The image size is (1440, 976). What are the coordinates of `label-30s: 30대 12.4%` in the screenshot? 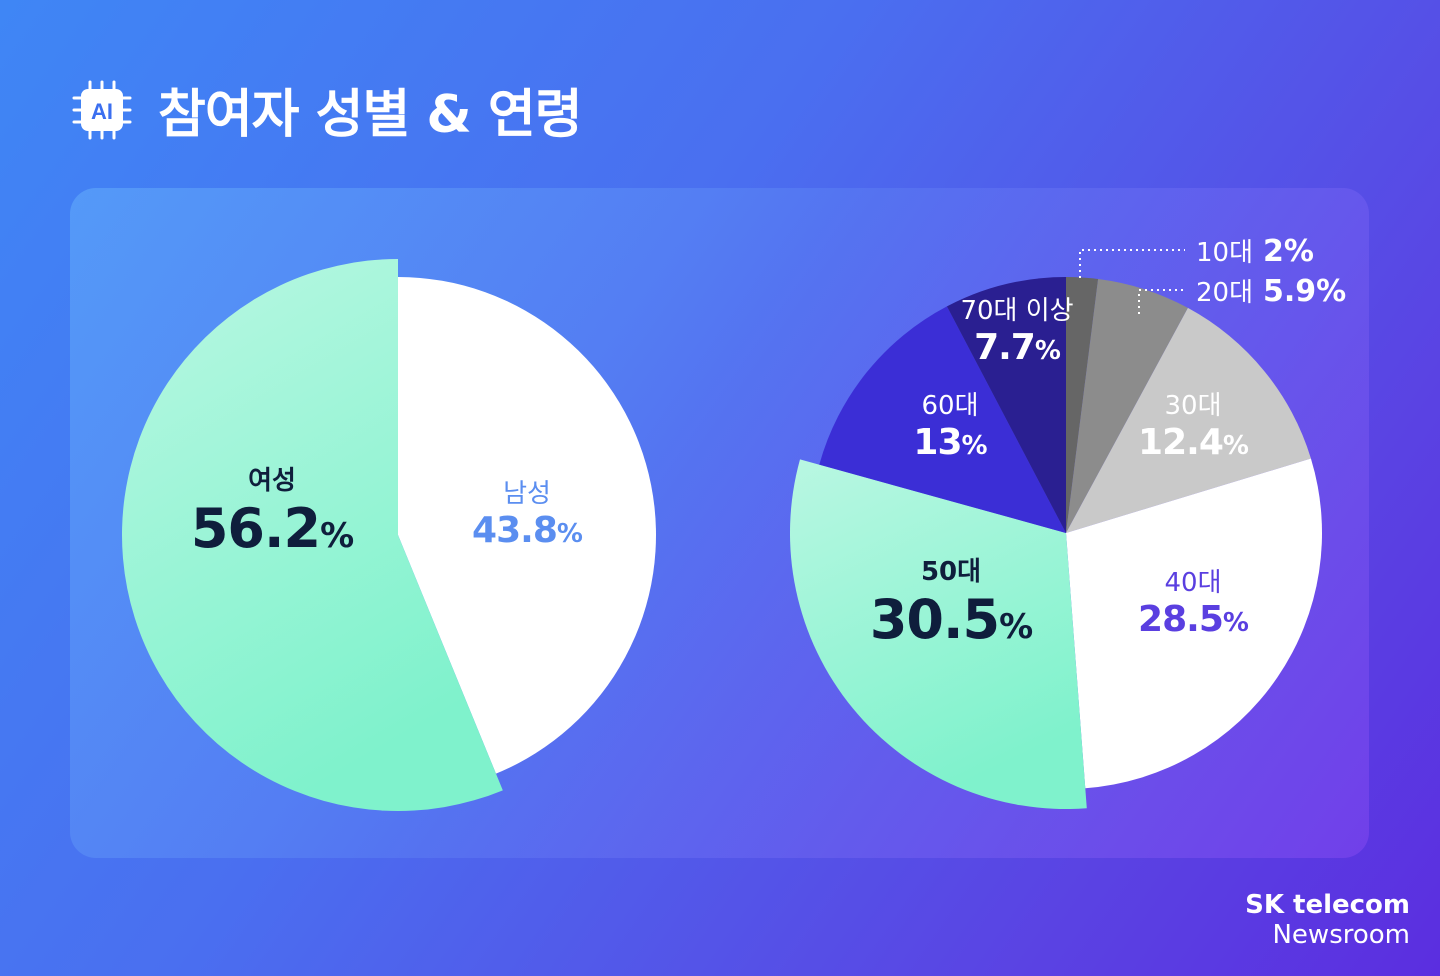 It's located at (1193, 424).